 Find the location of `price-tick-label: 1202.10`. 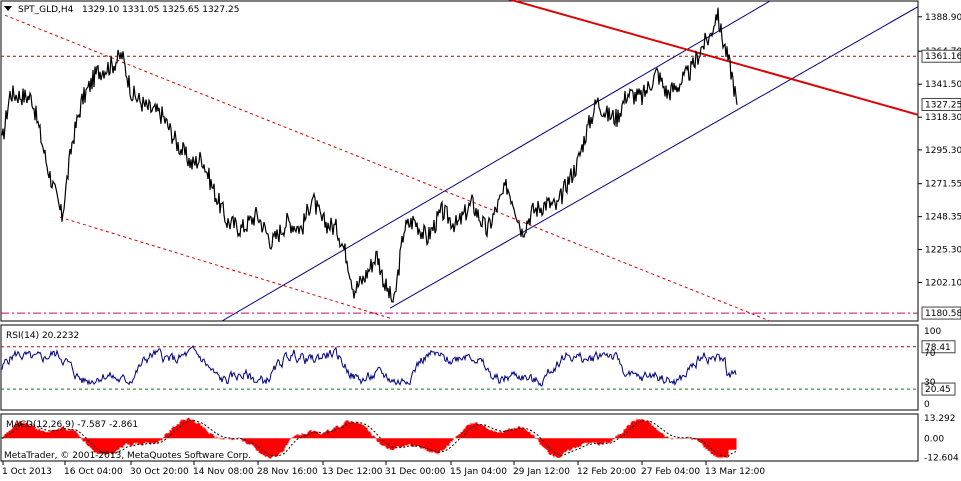

price-tick-label: 1202.10 is located at coordinates (943, 283).